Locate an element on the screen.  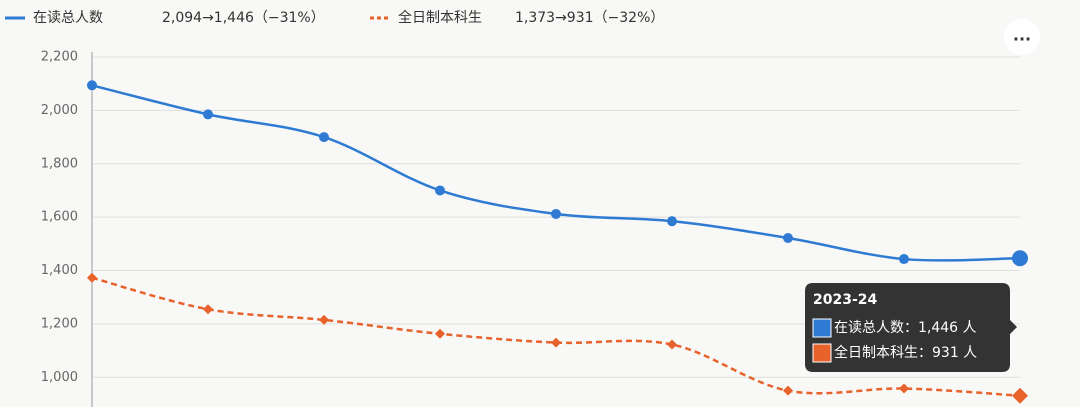
menu-bg is located at coordinates (1022, 37).